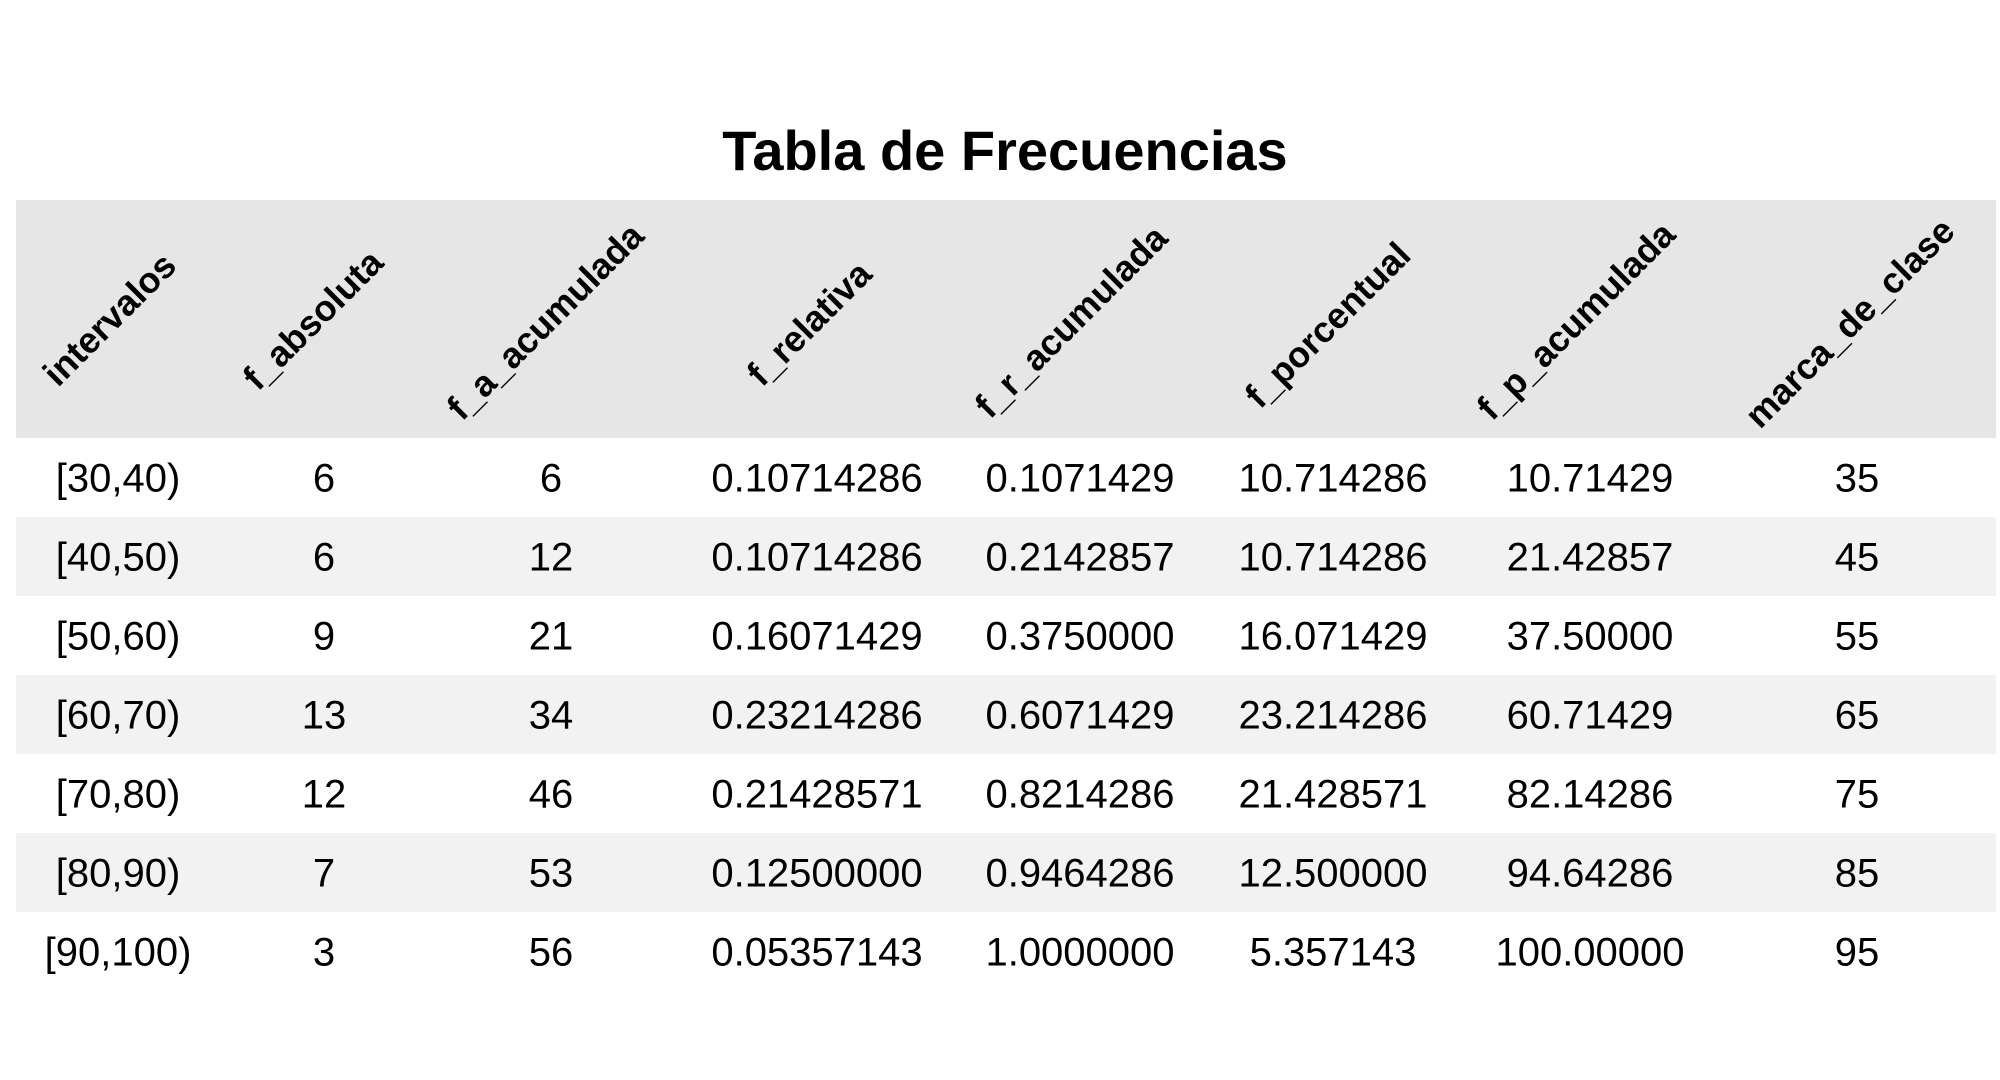 The height and width of the screenshot is (1080, 2000). I want to click on table-title: Tabla de Frecuencias, so click(1004, 150).